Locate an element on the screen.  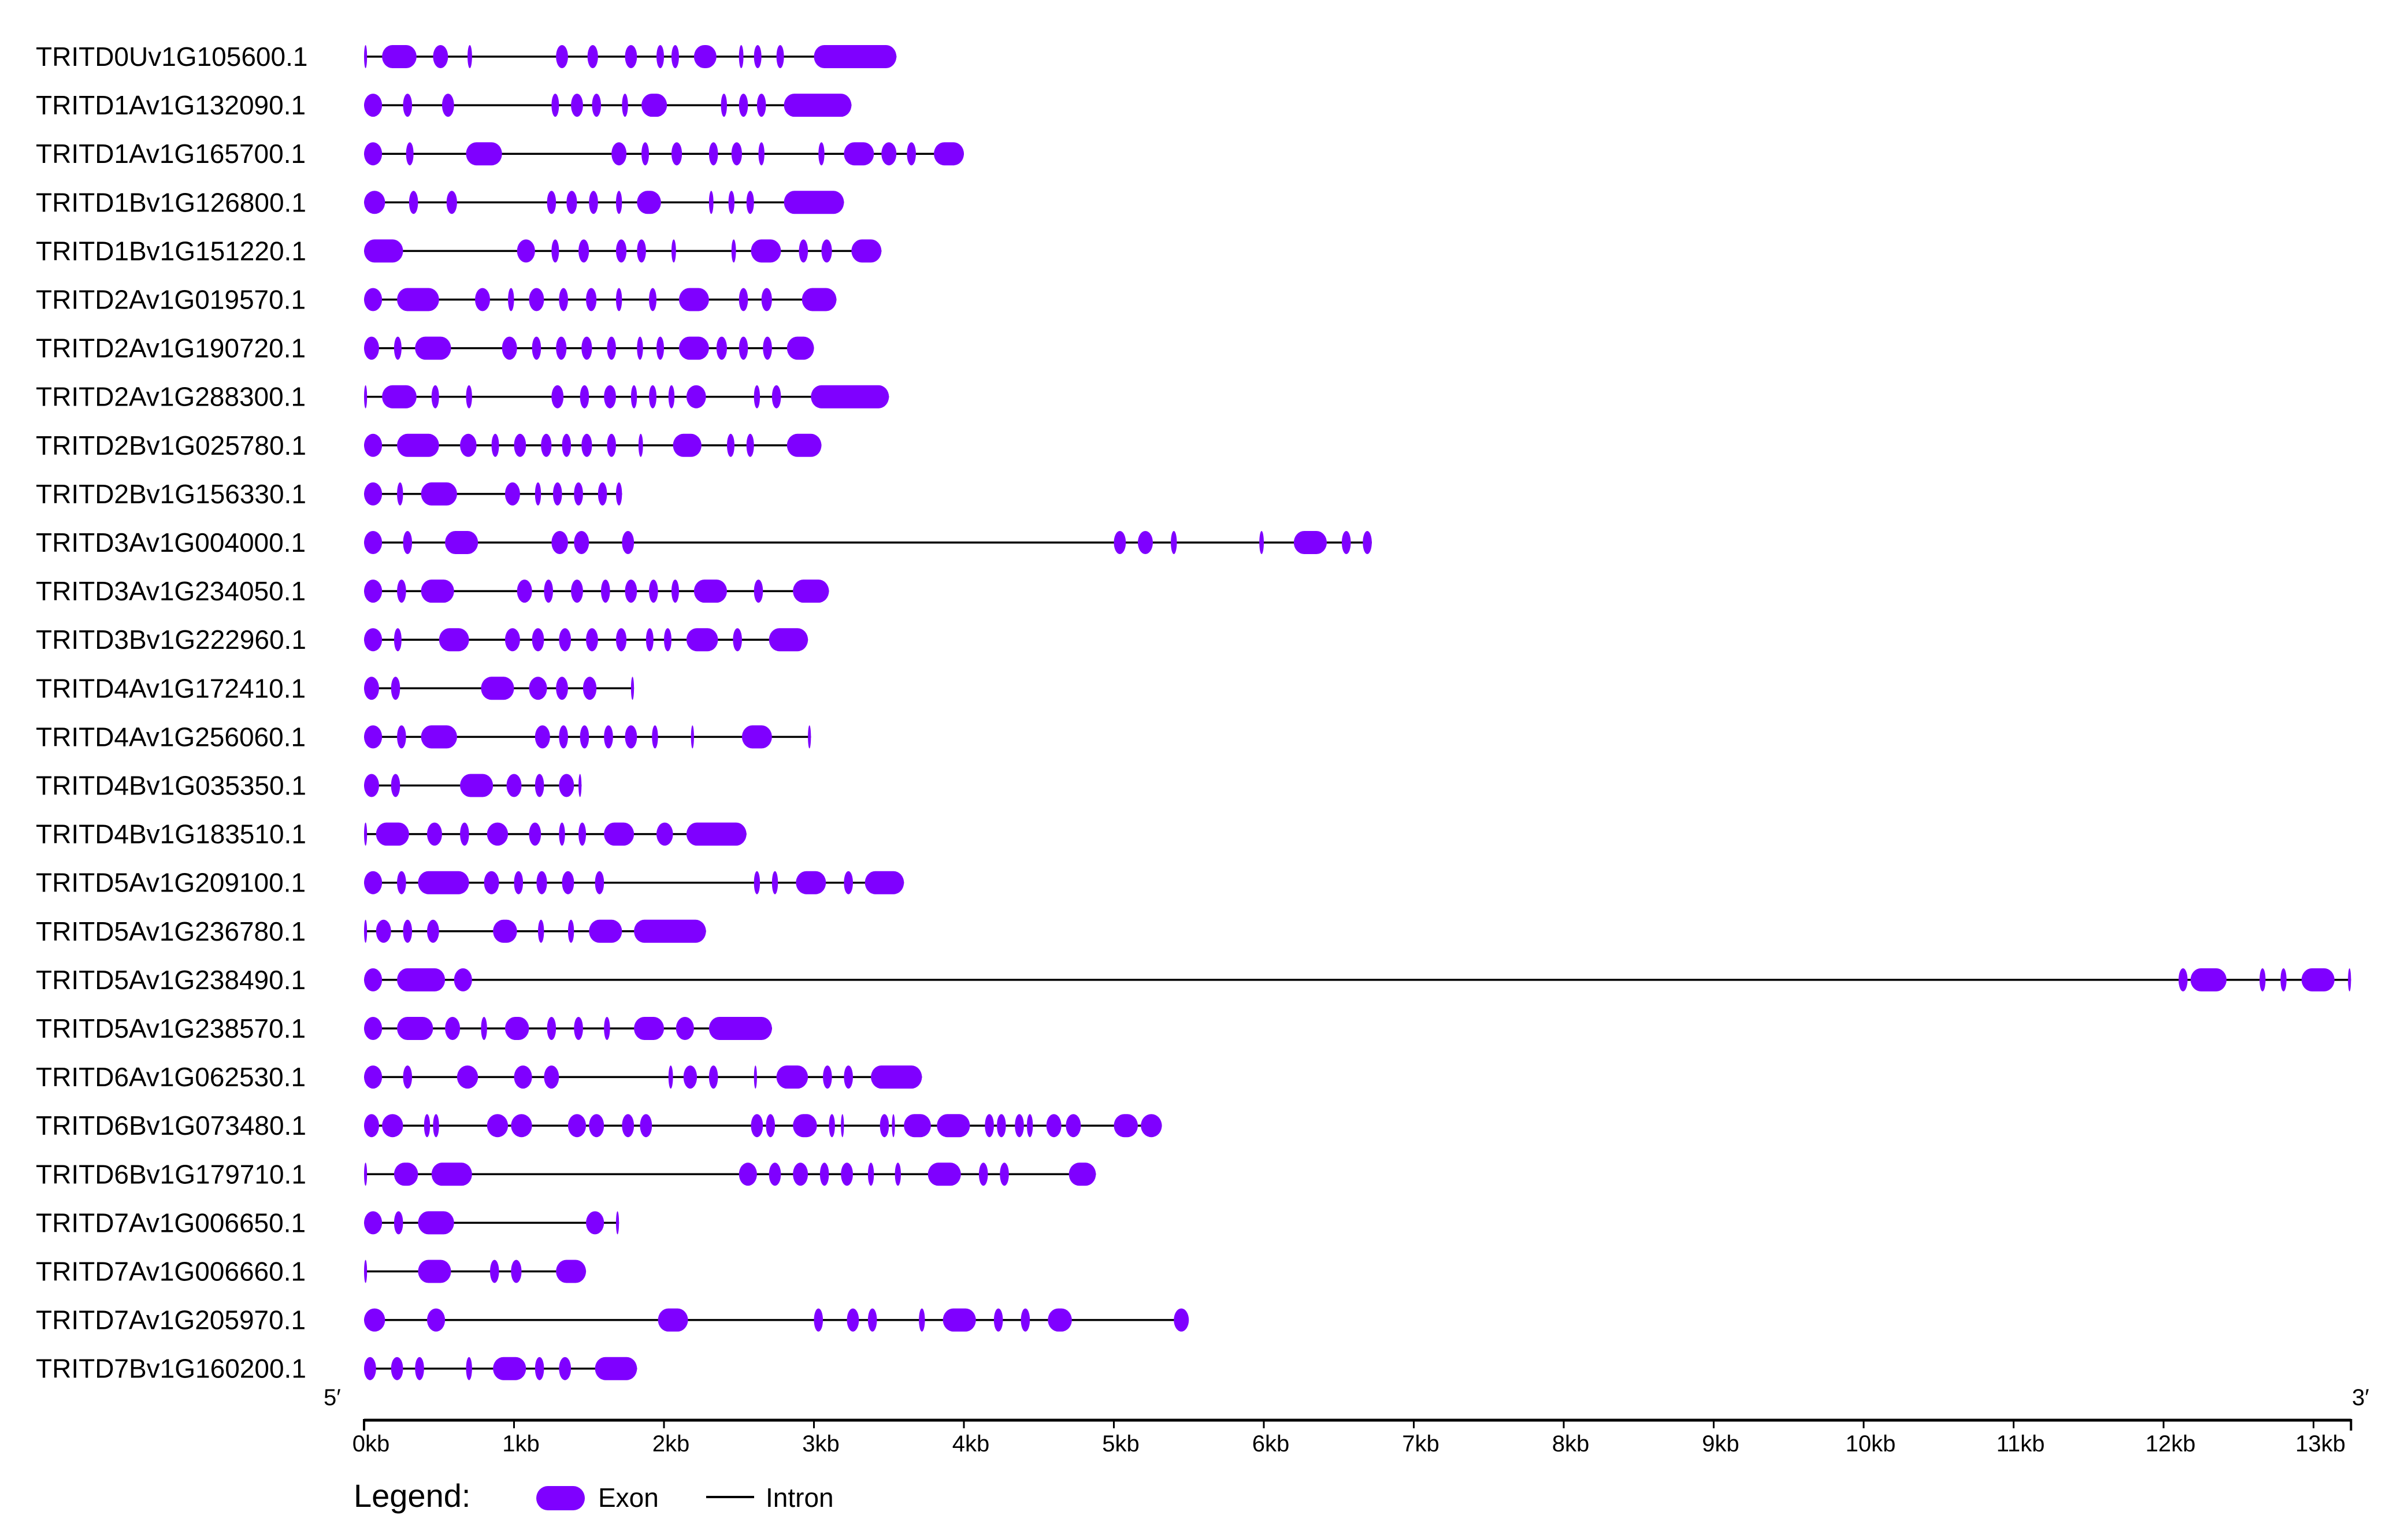
gene-name: TRITD2Bv1G156330.1 is located at coordinates (171, 494).